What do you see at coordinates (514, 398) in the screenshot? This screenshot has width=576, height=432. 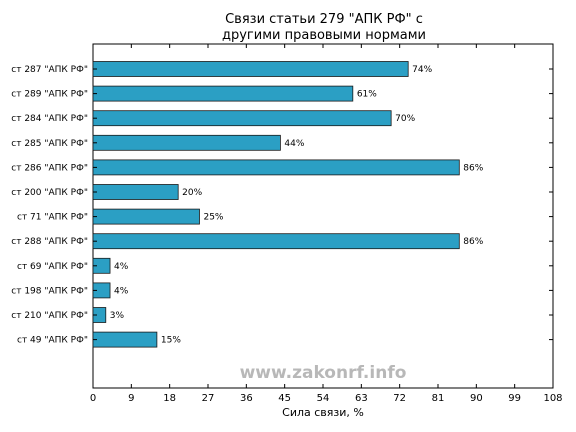 I see `x-tick-label: 99` at bounding box center [514, 398].